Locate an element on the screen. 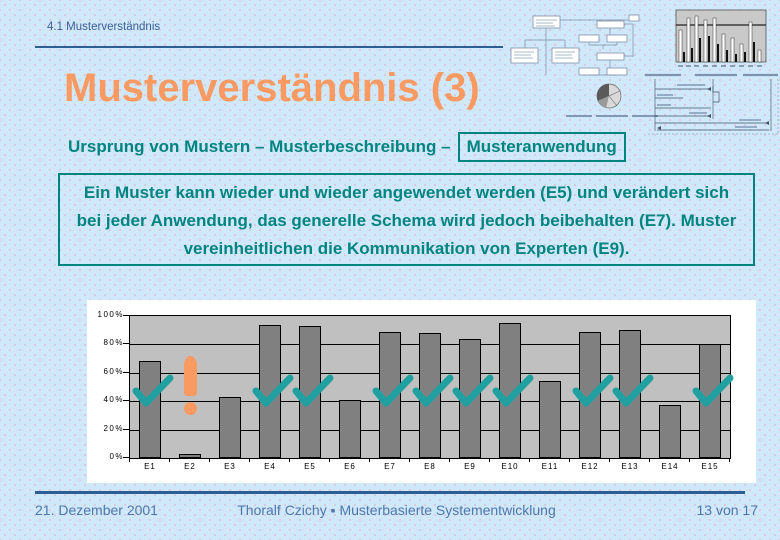 This screenshot has width=780, height=540. y-axis-label: 60% is located at coordinates (113, 371).